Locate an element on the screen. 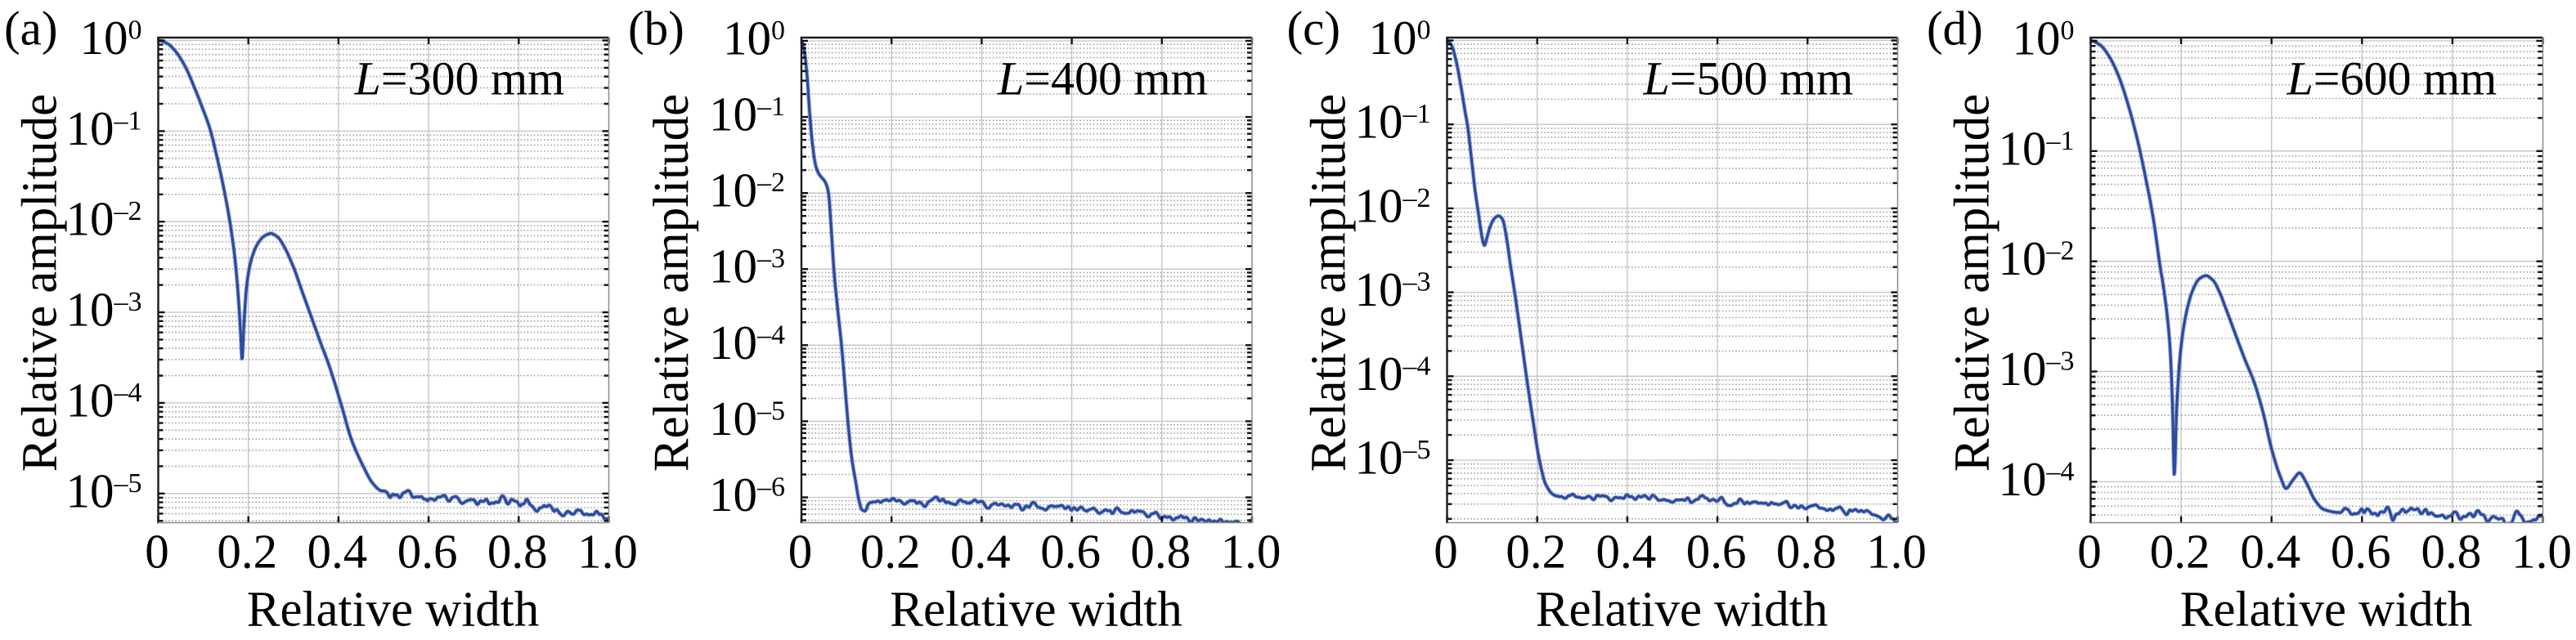  svg-text: L=600 mm is located at coordinates (2392, 79).